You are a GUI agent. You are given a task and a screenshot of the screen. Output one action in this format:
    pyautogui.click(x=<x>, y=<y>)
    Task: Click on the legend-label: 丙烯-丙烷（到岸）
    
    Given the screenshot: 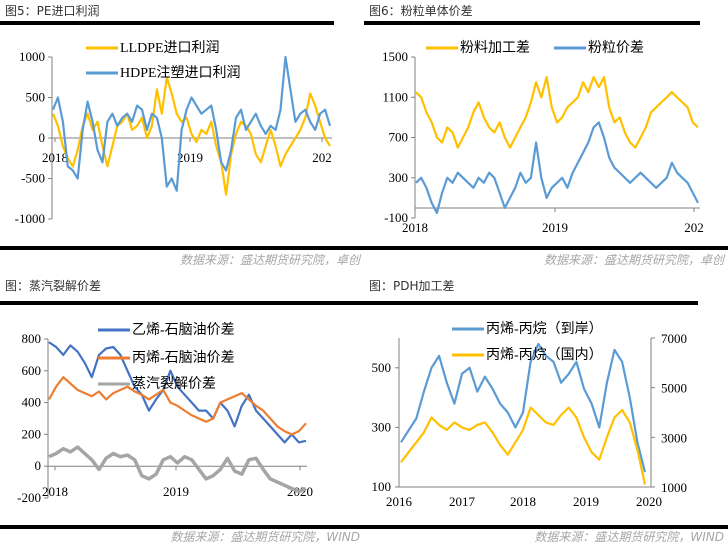 What is the action you would take?
    pyautogui.click(x=544, y=329)
    